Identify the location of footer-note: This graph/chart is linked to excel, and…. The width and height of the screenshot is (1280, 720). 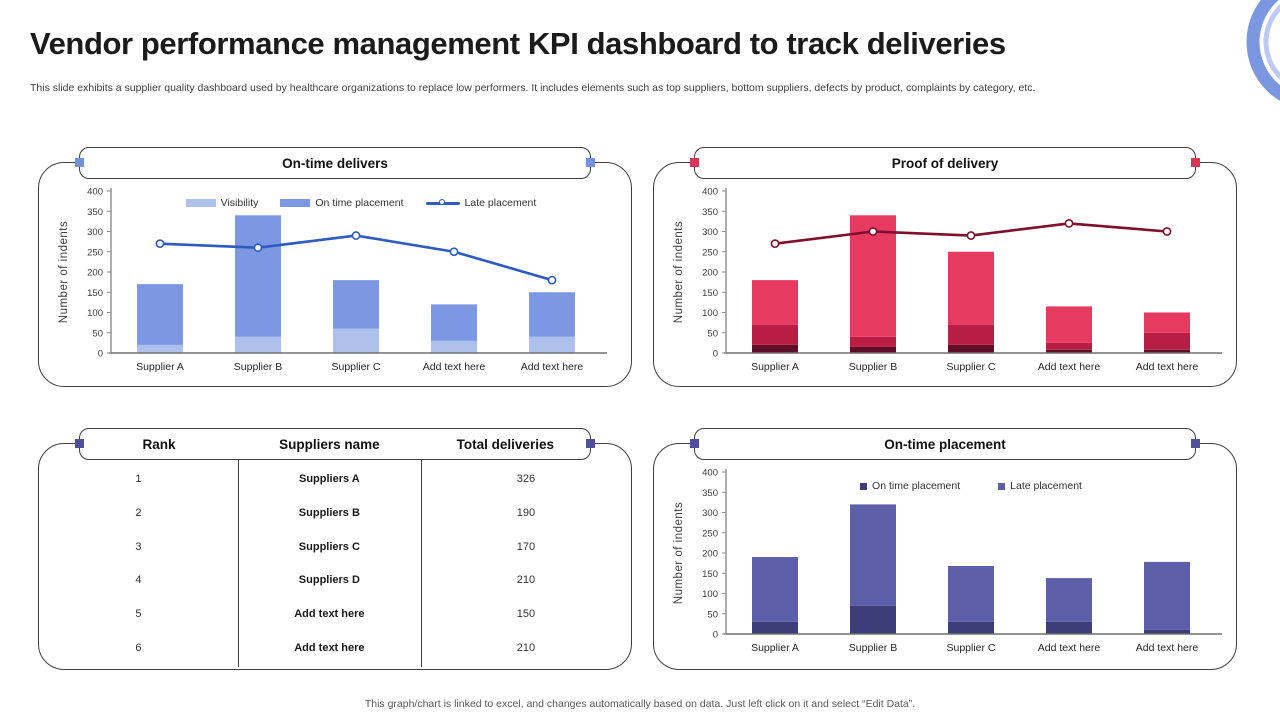
(640, 704).